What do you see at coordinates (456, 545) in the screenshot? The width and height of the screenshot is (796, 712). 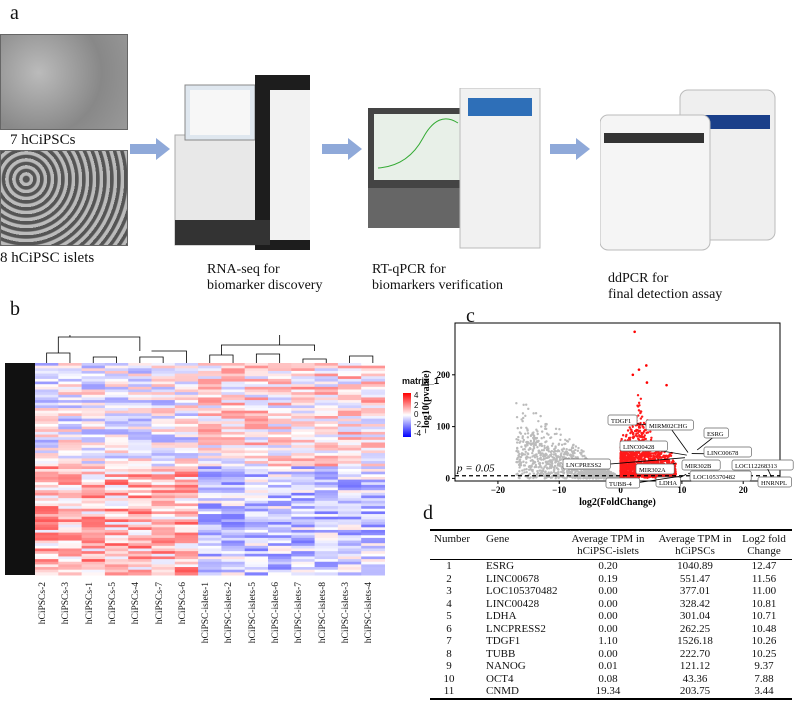 I see `col-header-number: Number` at bounding box center [456, 545].